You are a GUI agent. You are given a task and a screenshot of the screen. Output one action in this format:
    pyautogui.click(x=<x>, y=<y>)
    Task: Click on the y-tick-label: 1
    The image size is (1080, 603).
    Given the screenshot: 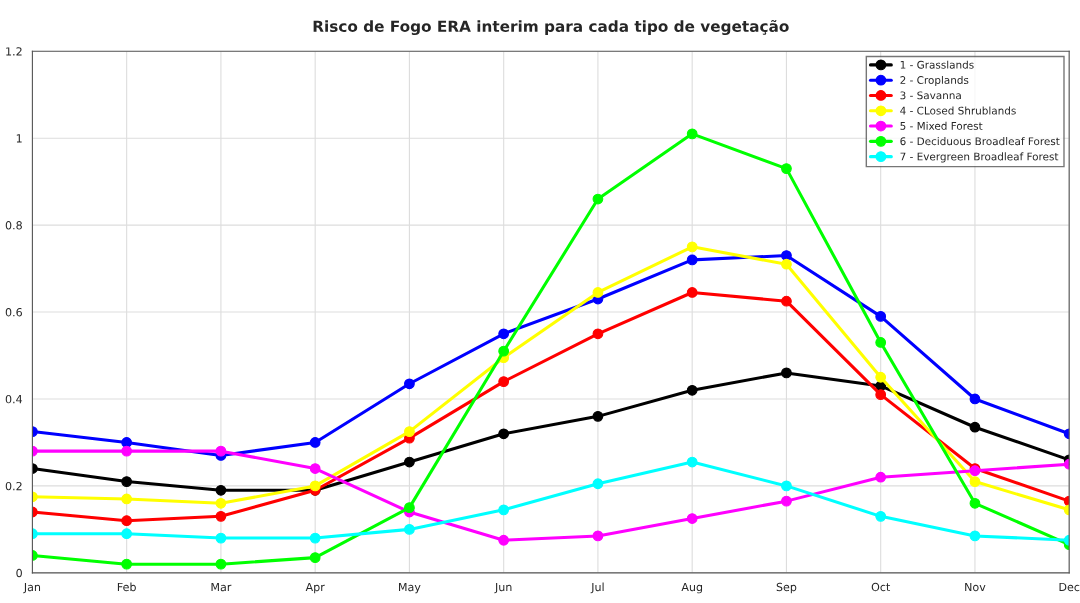 What is the action you would take?
    pyautogui.click(x=19, y=138)
    